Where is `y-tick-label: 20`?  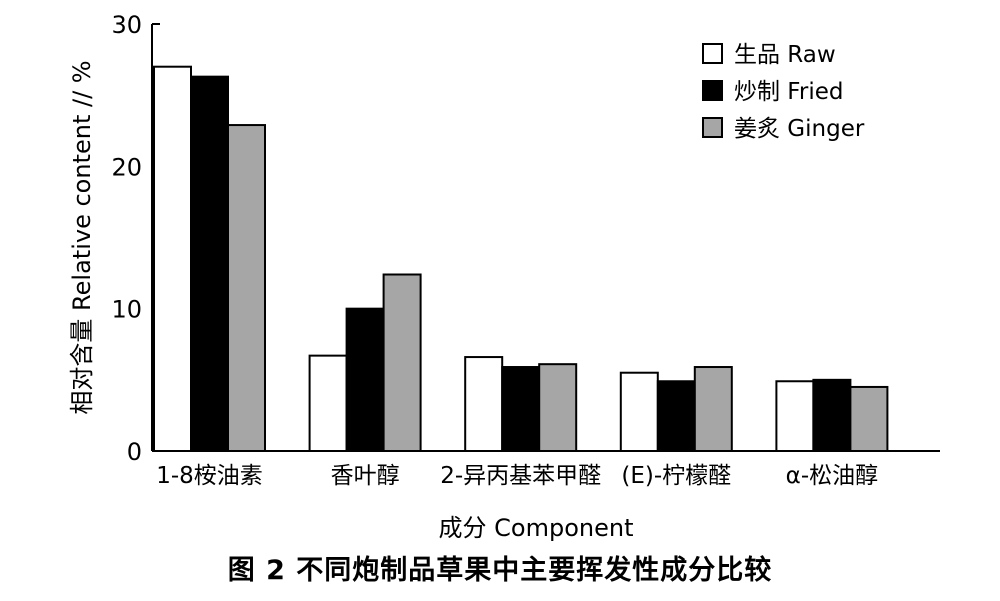
y-tick-label: 20 is located at coordinates (126, 167).